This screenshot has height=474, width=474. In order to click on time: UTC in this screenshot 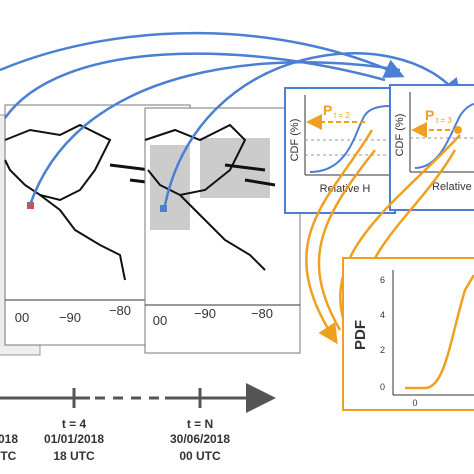, I will do `click(8, 456)`.